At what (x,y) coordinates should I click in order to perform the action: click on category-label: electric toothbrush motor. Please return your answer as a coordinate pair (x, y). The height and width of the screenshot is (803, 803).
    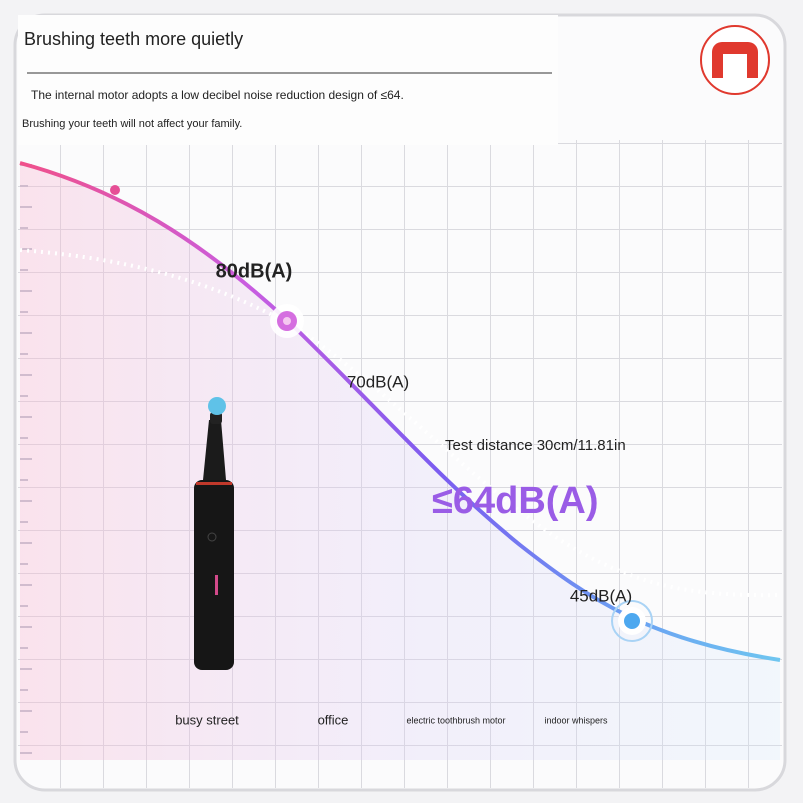
    Looking at the image, I should click on (455, 720).